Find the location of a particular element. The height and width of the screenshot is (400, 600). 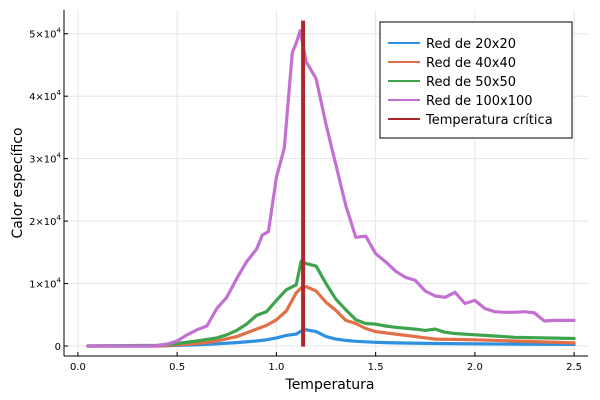

x-axis-title: Temperatura is located at coordinates (330, 385).